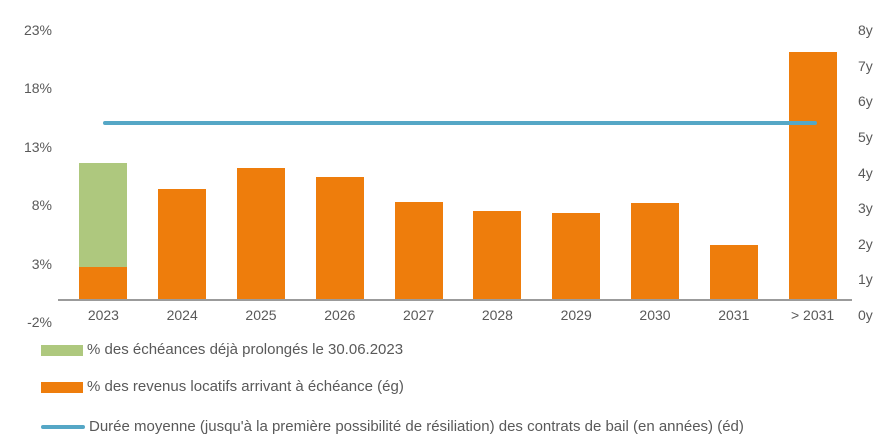 This screenshot has width=888, height=447. I want to click on left-axis-tick-label: 3%, so click(41, 263).